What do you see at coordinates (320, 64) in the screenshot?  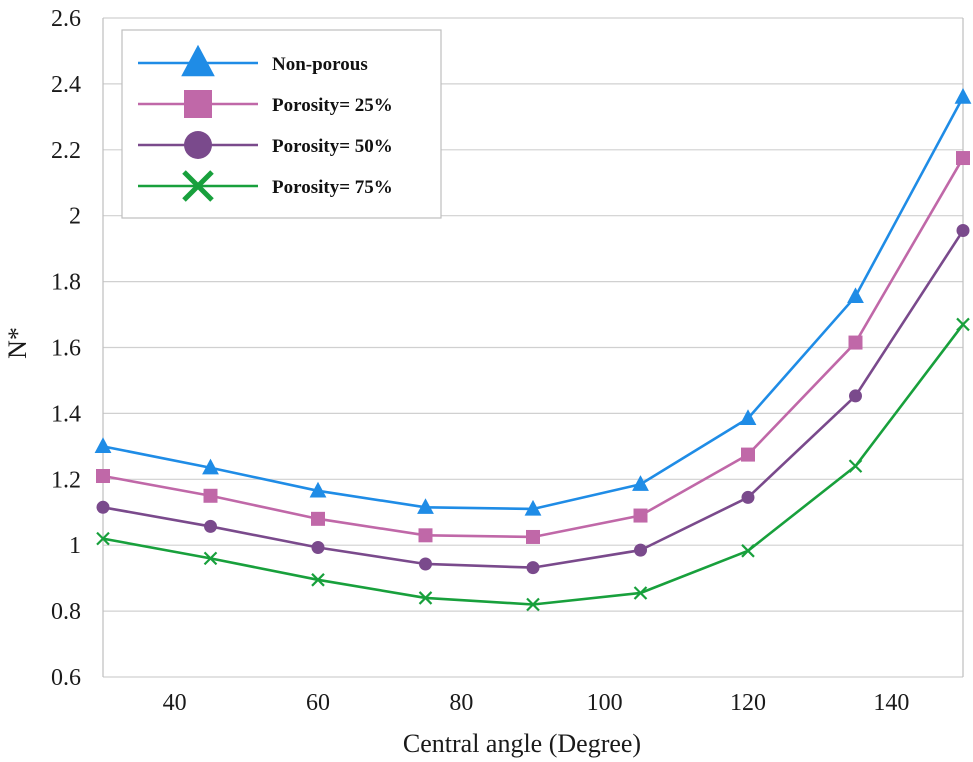 I see `legend-label: Non-porous` at bounding box center [320, 64].